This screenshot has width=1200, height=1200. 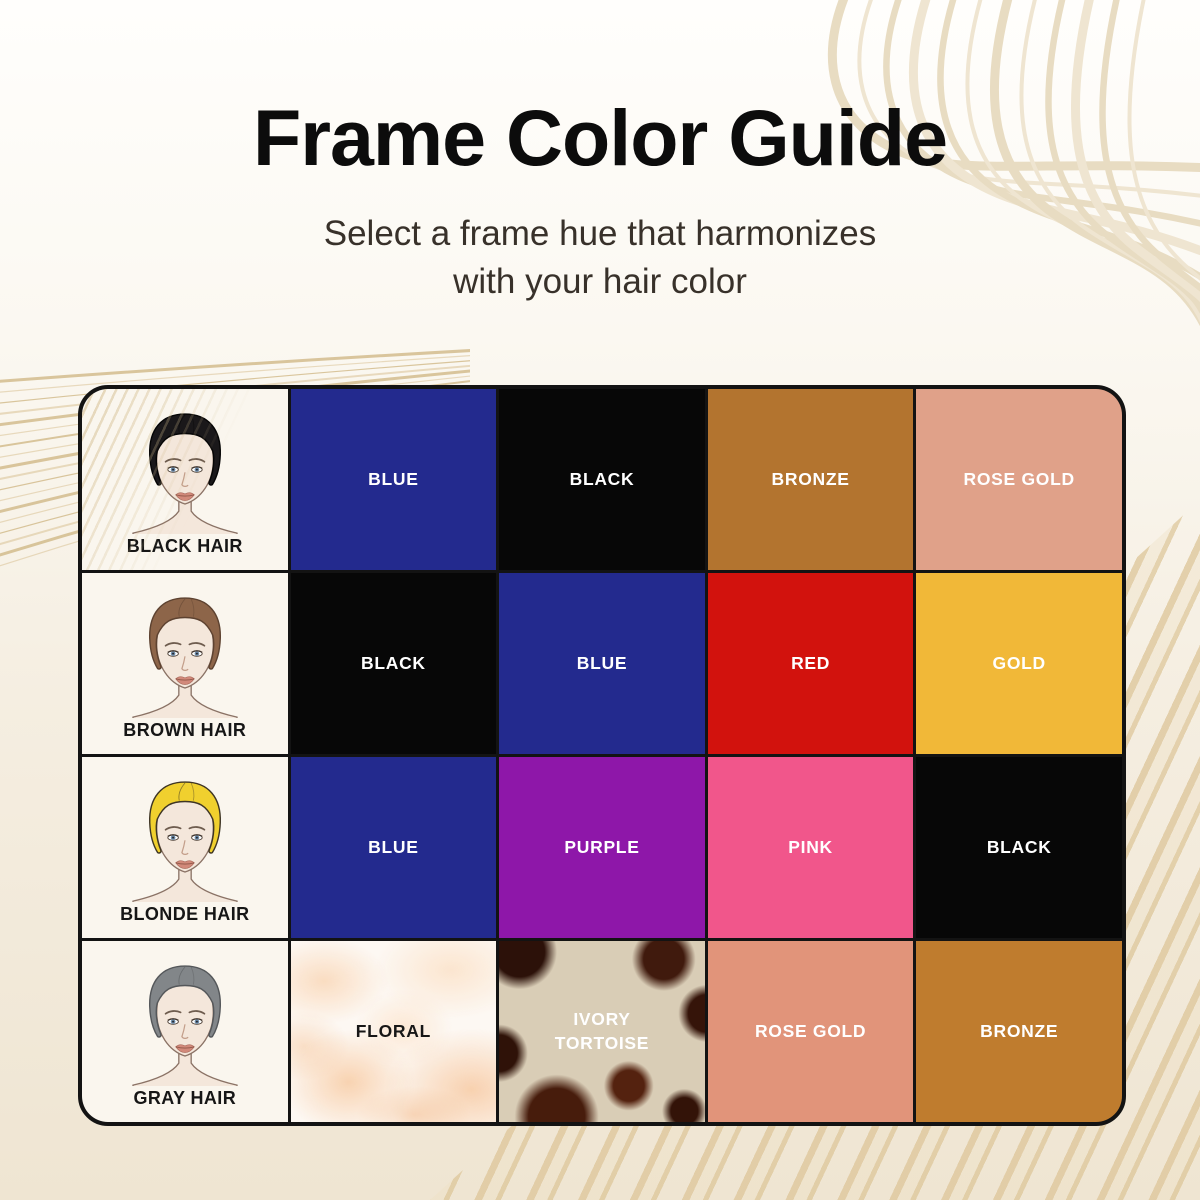 What do you see at coordinates (184, 546) in the screenshot?
I see `hair-label: BLACK HAIR` at bounding box center [184, 546].